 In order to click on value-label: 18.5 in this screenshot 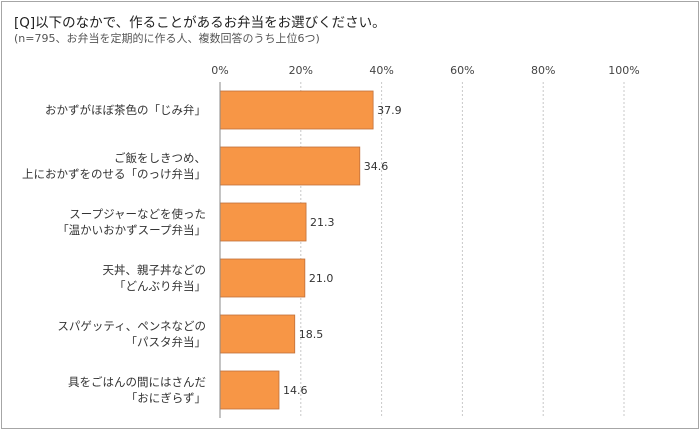, I will do `click(311, 334)`.